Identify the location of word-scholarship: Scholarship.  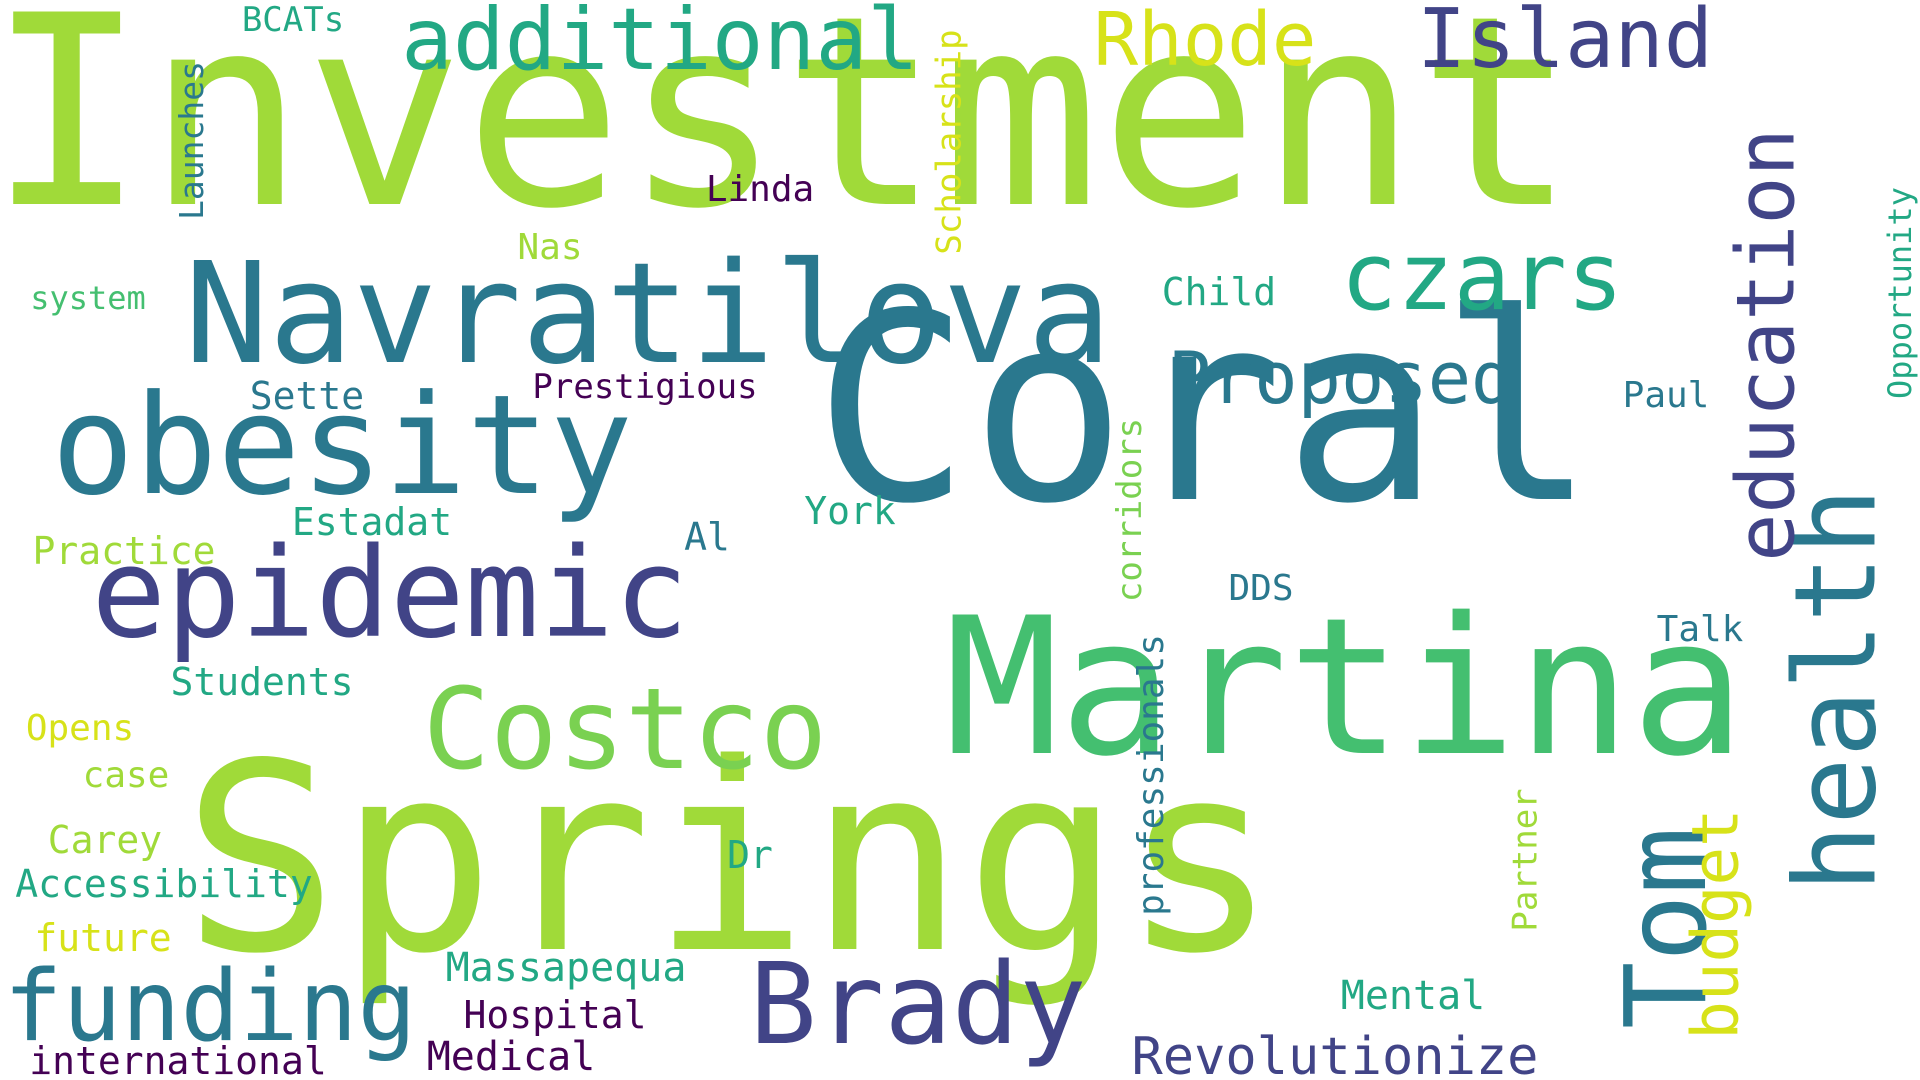
(949, 142).